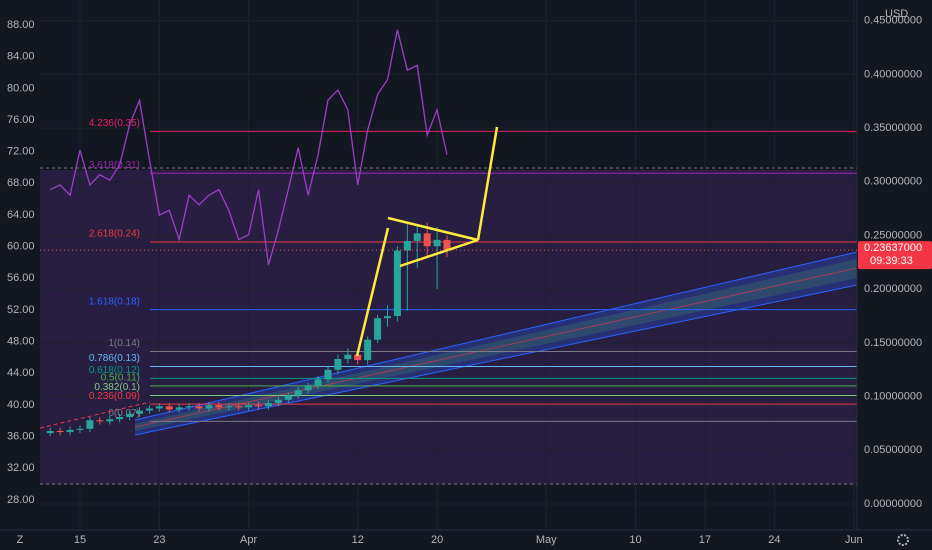 Image resolution: width=932 pixels, height=550 pixels. I want to click on y2-tick-label: 48.00, so click(21, 342).